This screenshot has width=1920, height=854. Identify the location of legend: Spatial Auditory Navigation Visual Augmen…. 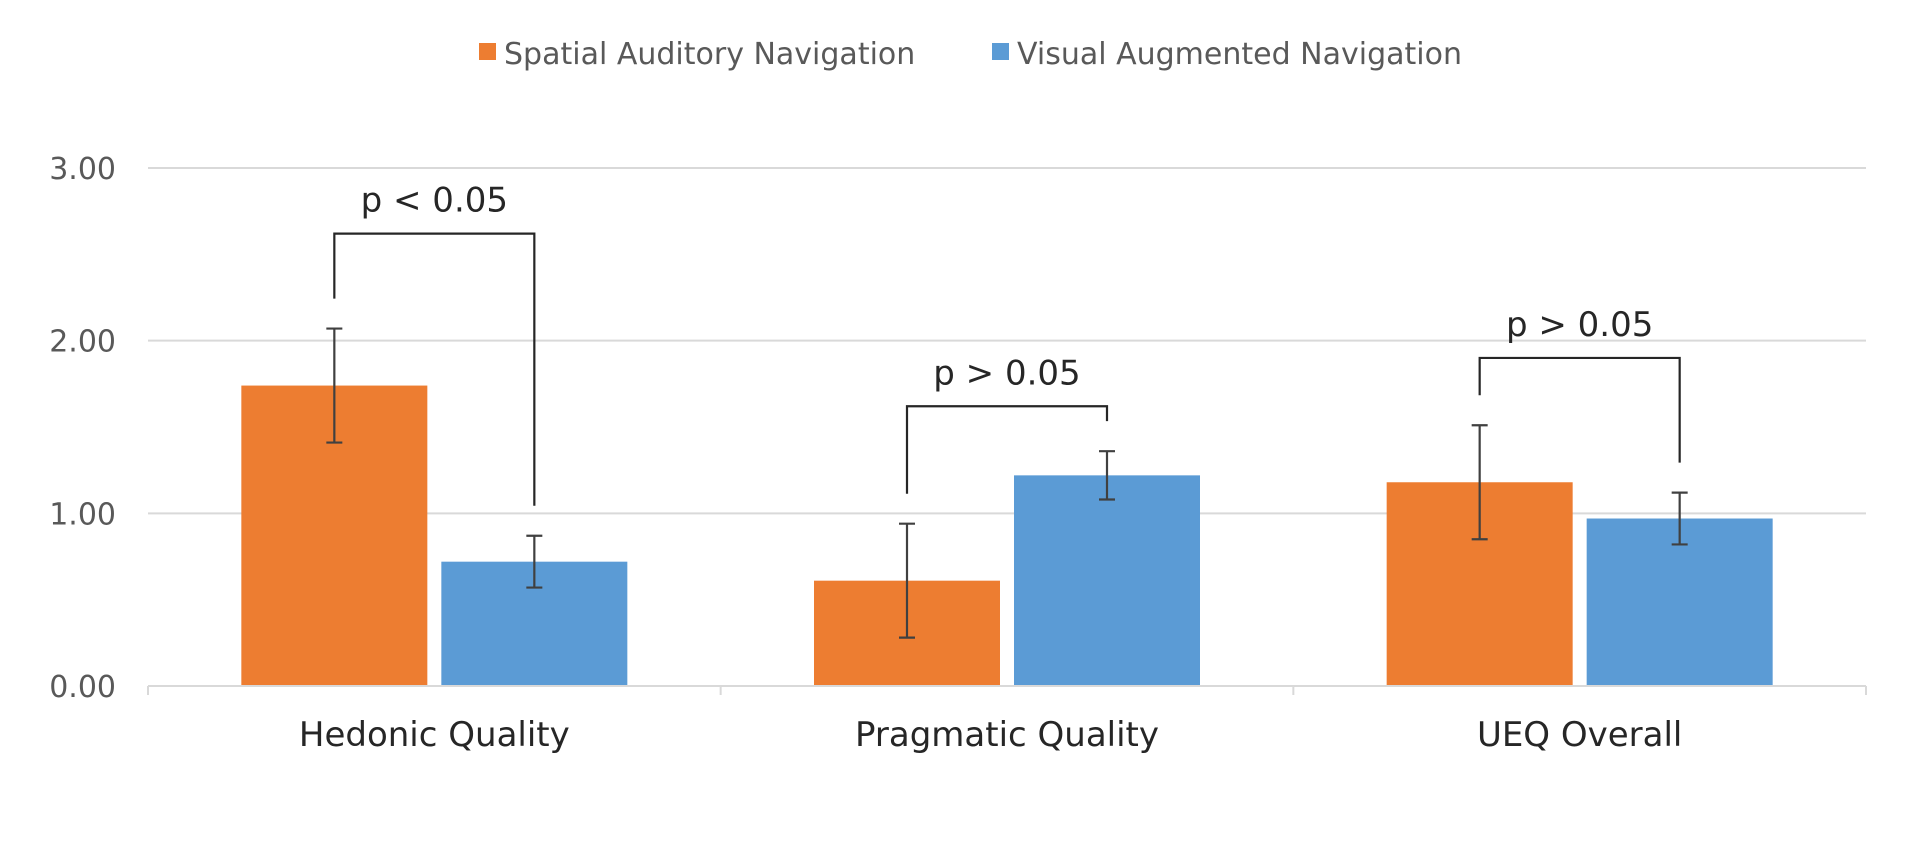
(970, 54).